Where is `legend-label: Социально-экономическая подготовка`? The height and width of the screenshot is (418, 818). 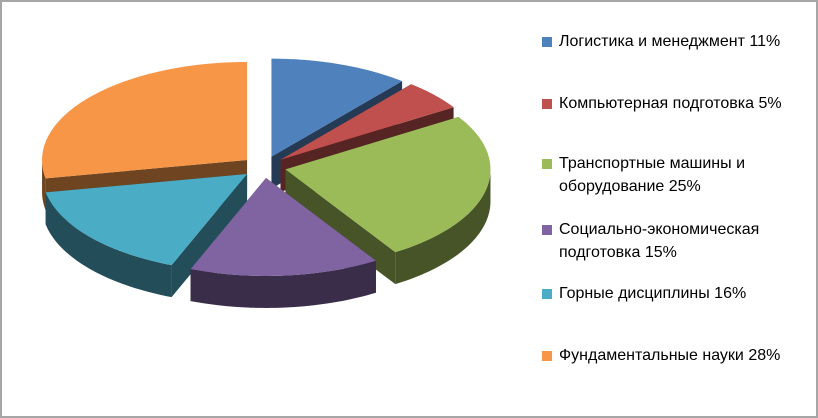 legend-label: Социально-экономическая подготовка is located at coordinates (659, 241).